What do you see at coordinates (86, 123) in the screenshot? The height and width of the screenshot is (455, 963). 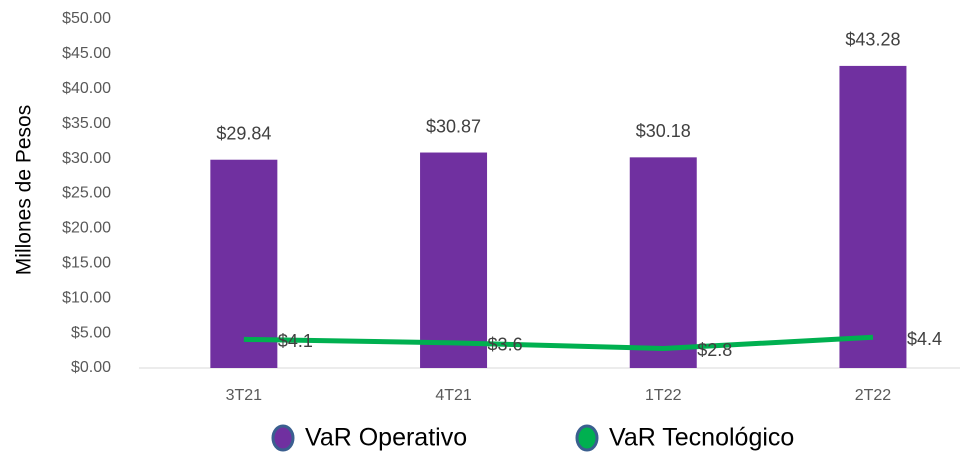 I see `y-tick-label: $35.00` at bounding box center [86, 123].